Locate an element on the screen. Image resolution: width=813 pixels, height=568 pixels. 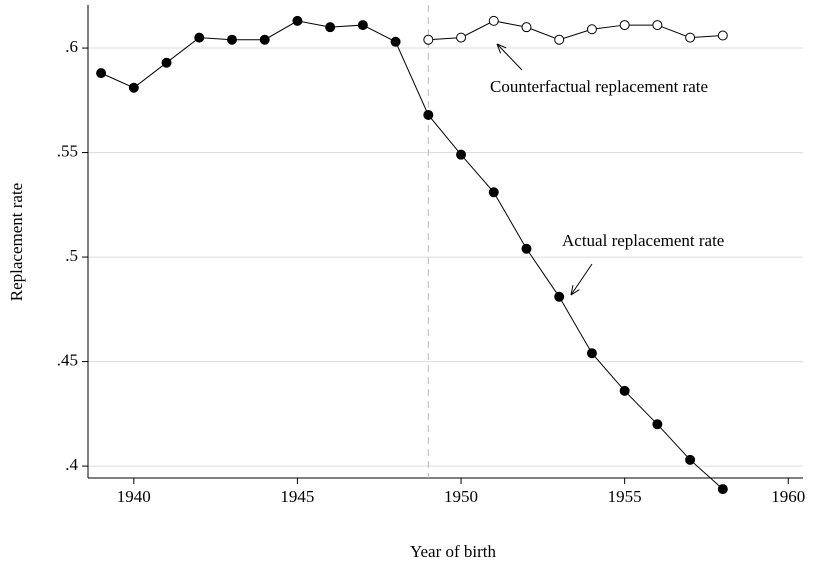
x-tick-label: 1955 is located at coordinates (625, 496).